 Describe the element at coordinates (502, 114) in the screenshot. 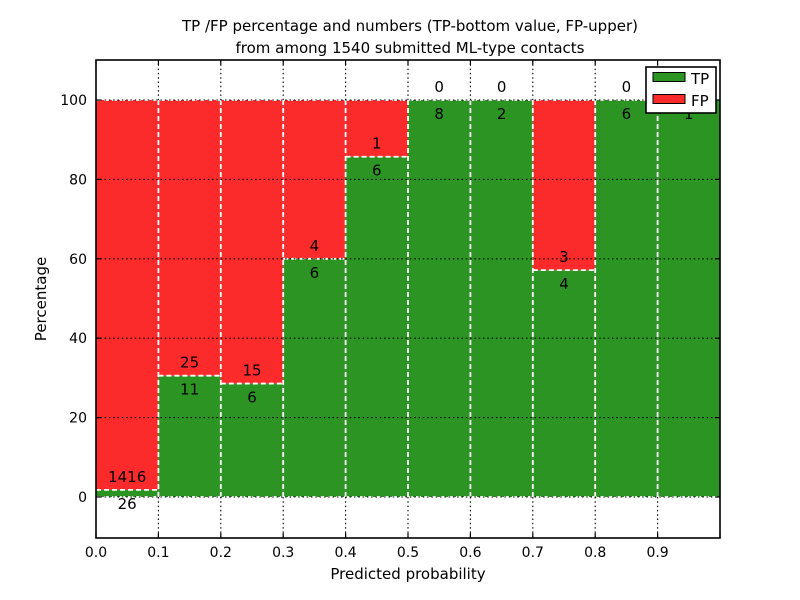

I see `tp-count-label: 2` at that location.